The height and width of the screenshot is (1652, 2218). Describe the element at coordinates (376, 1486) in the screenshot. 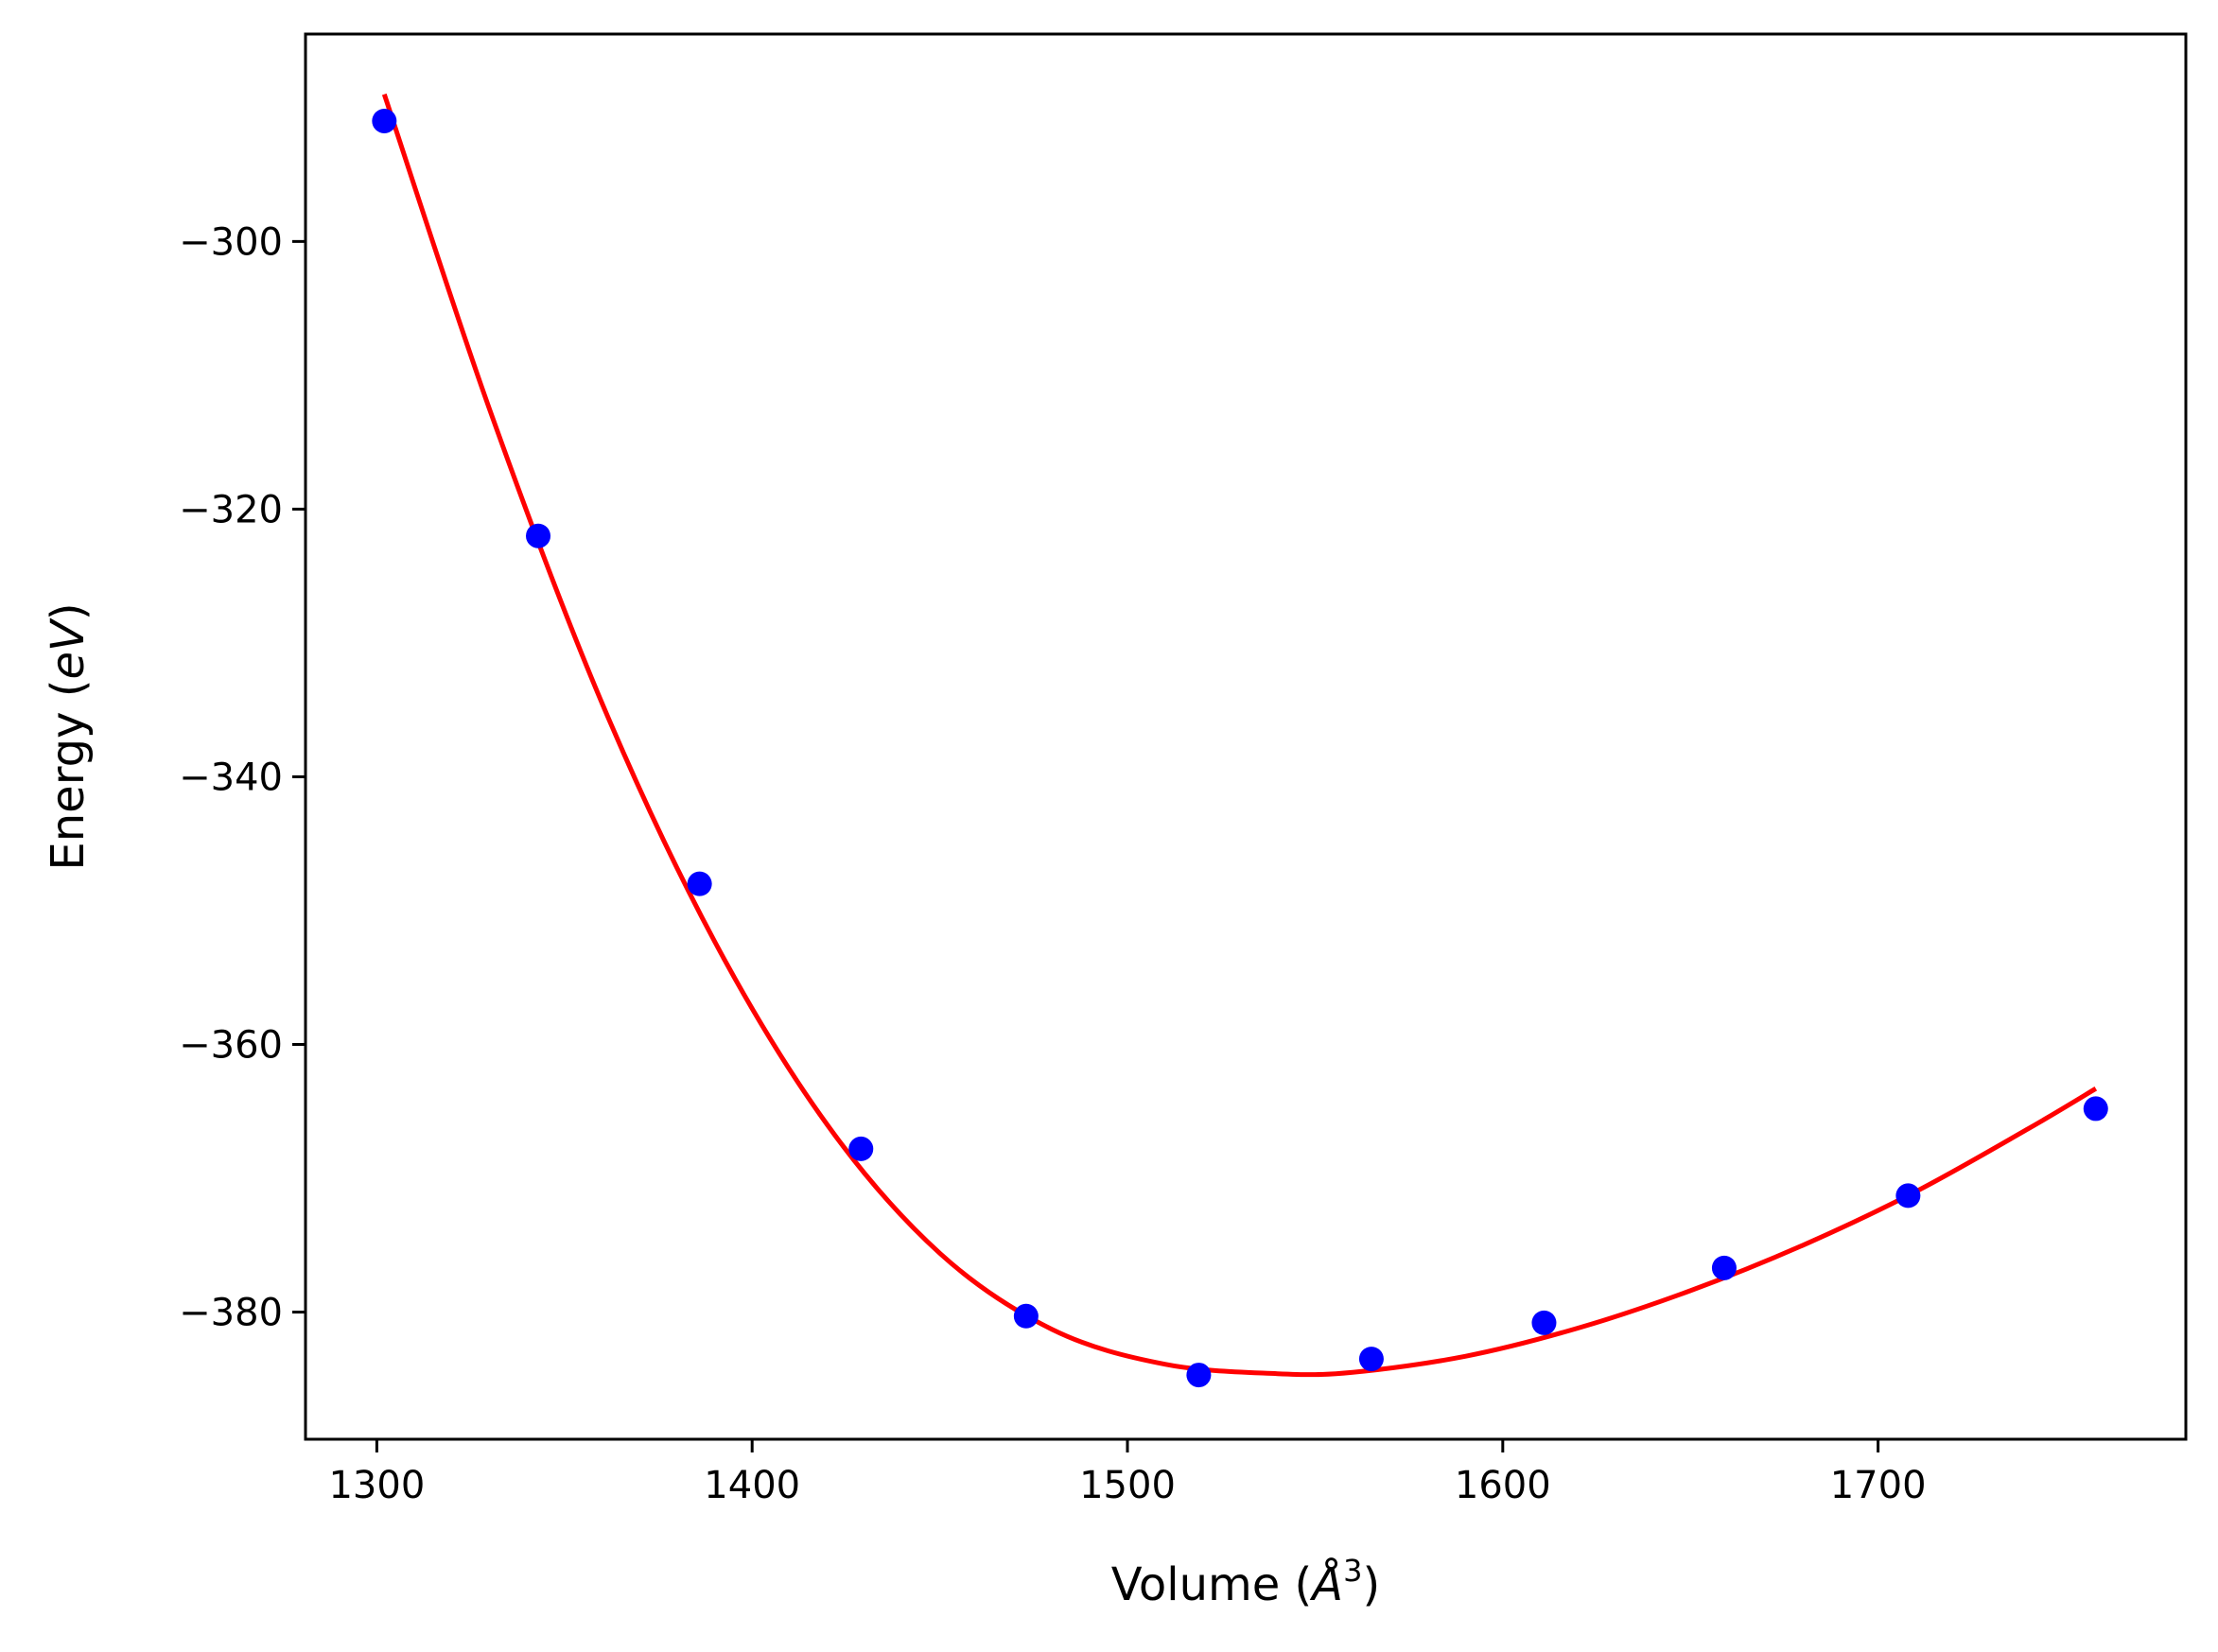

I see `x-tick-label: 1300` at that location.